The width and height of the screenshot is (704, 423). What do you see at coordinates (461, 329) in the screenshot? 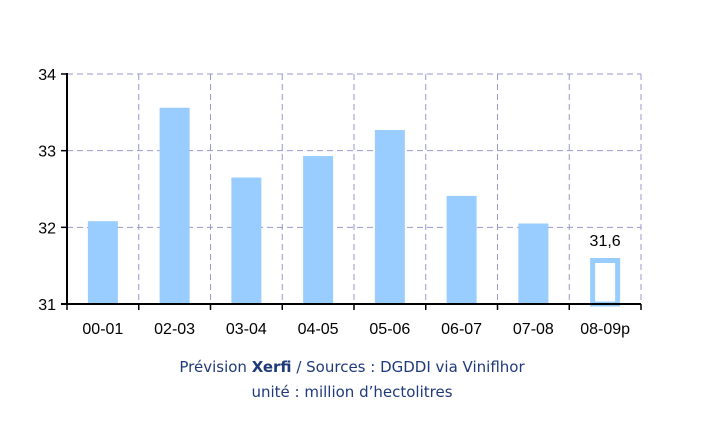
I see `x-tick-label: 06-07` at bounding box center [461, 329].